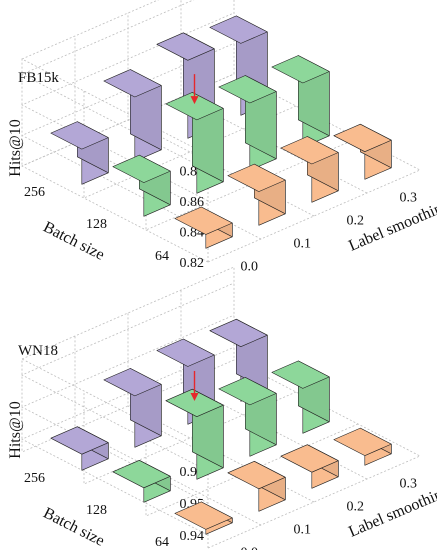  Describe the element at coordinates (192, 536) in the screenshot. I see `z-tick-label: 0.94` at that location.